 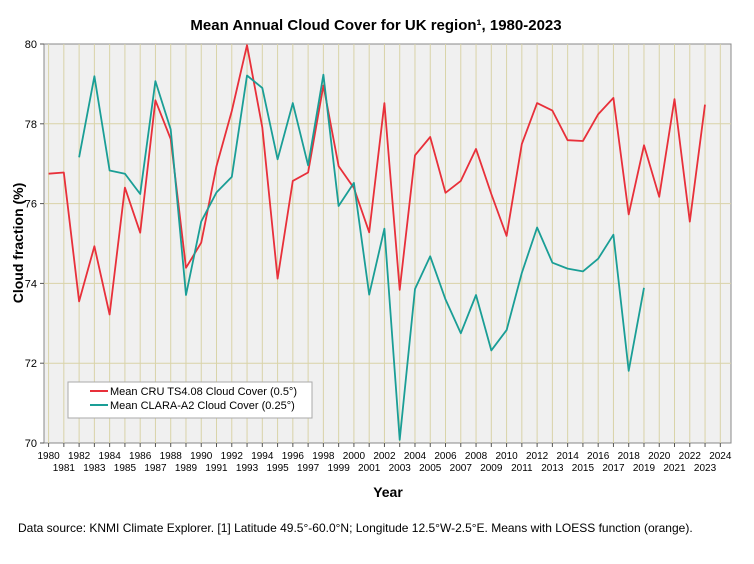 I want to click on x-tick-label: 1982, so click(x=79, y=456).